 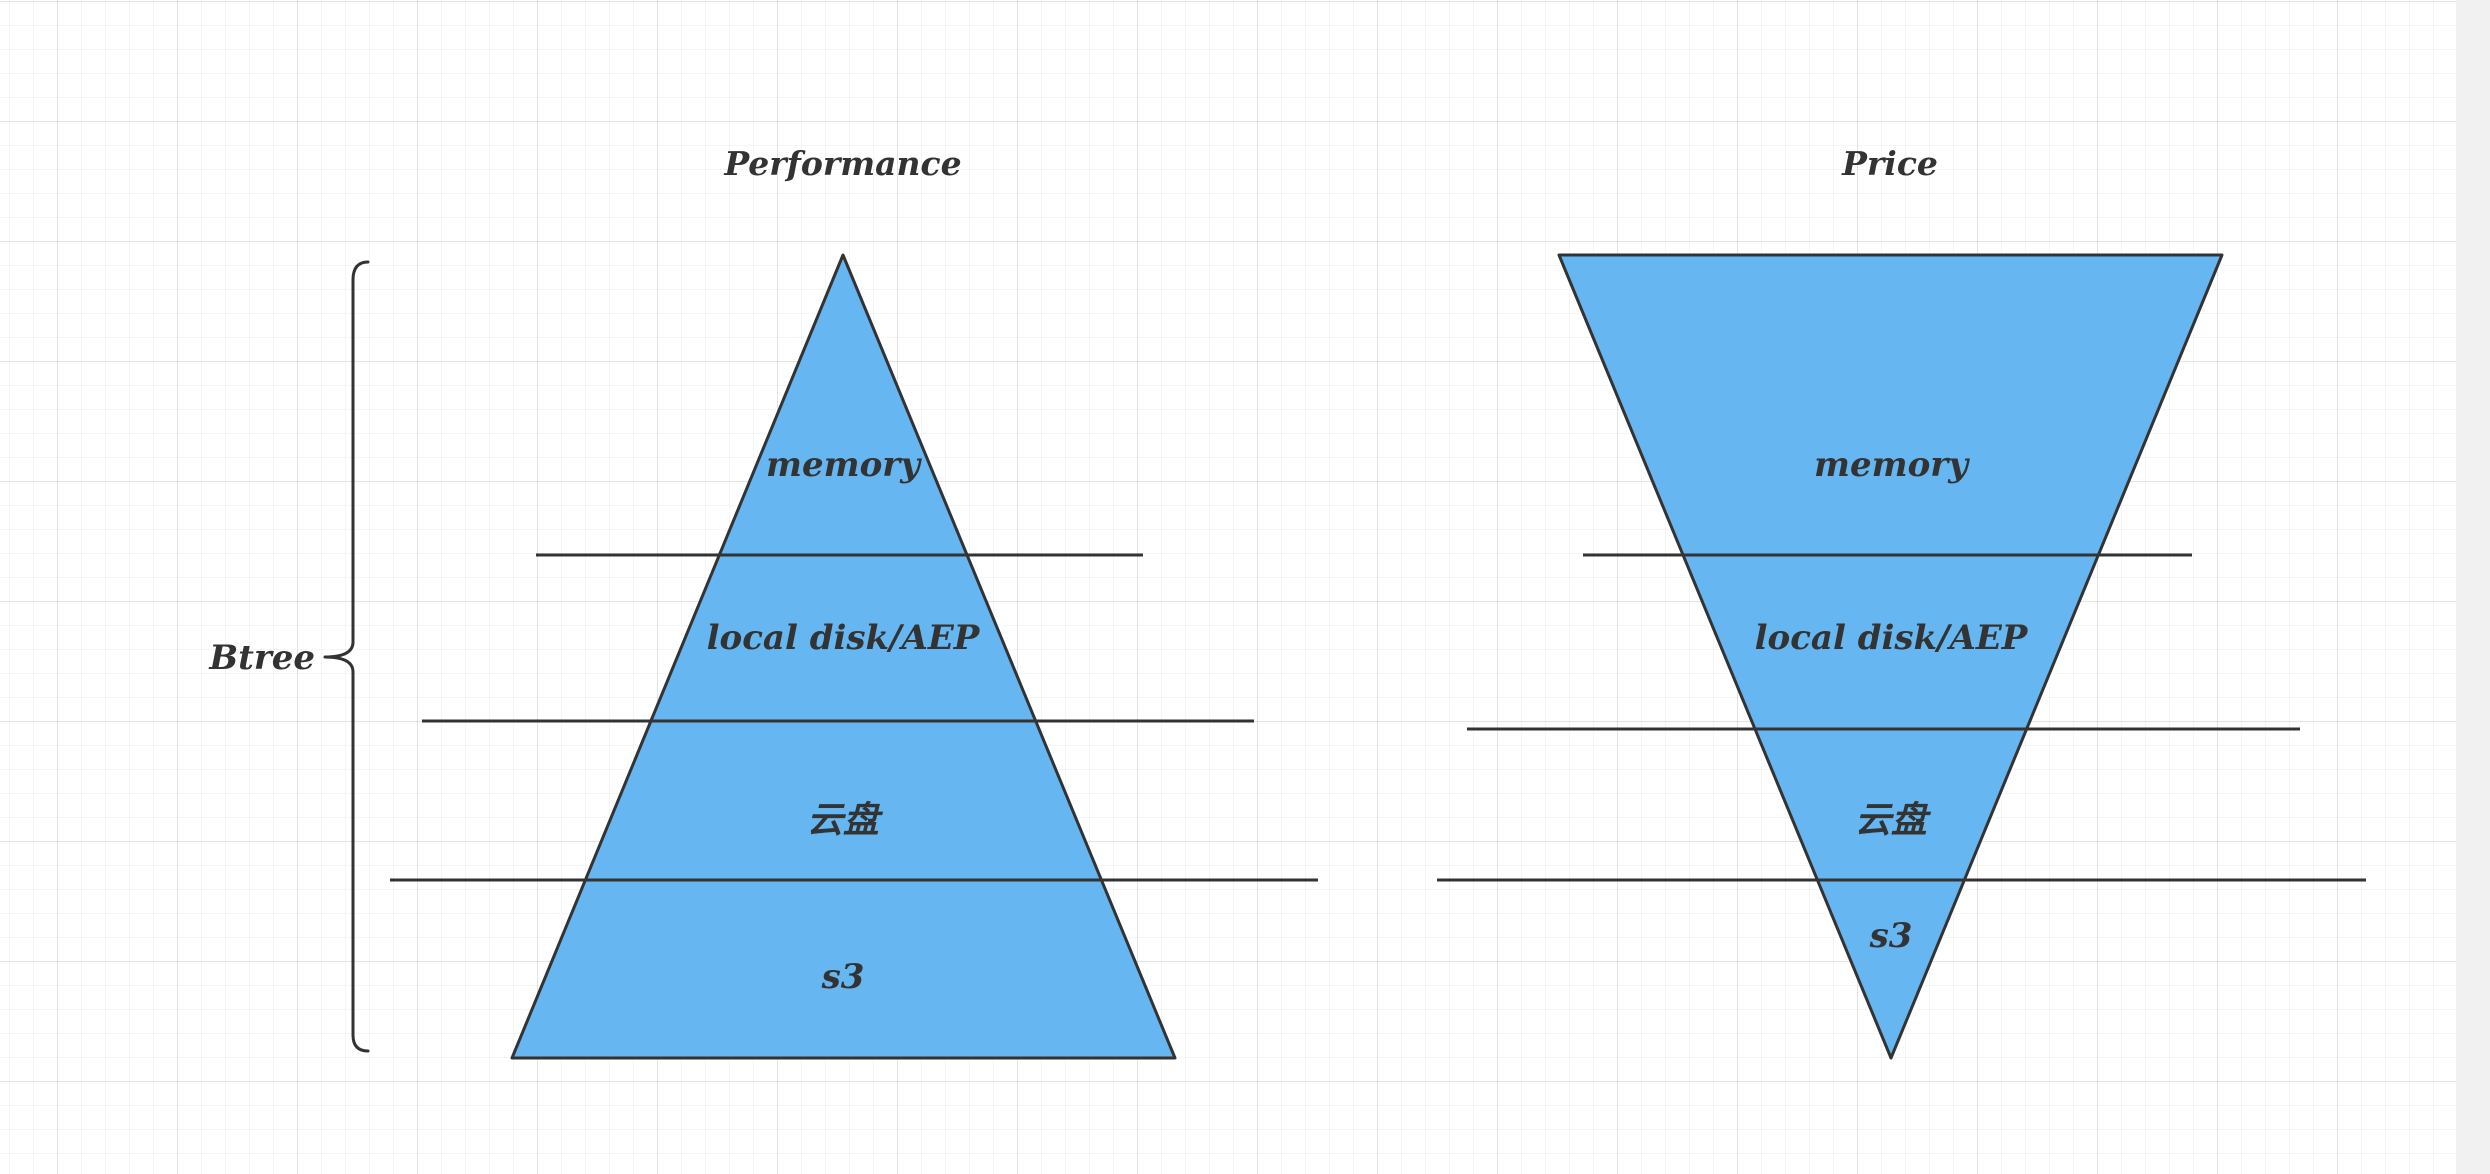 I want to click on price-layer-memory: memory, so click(x=1892, y=465).